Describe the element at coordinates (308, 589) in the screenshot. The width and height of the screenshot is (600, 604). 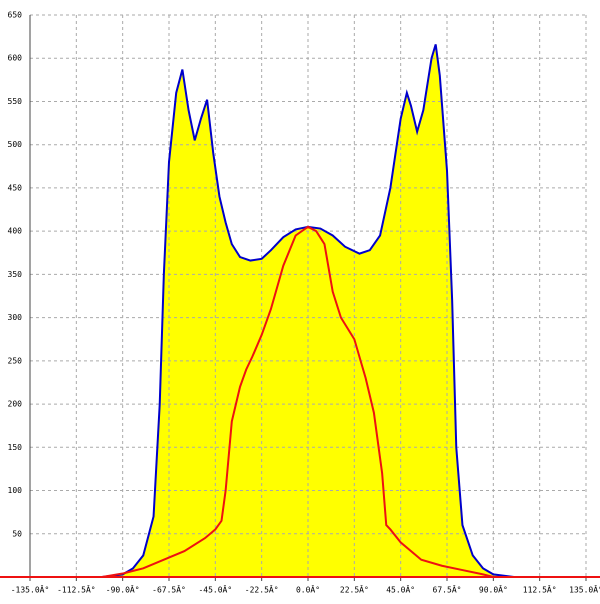
I see `x-tick-label: 0.0Â°` at that location.